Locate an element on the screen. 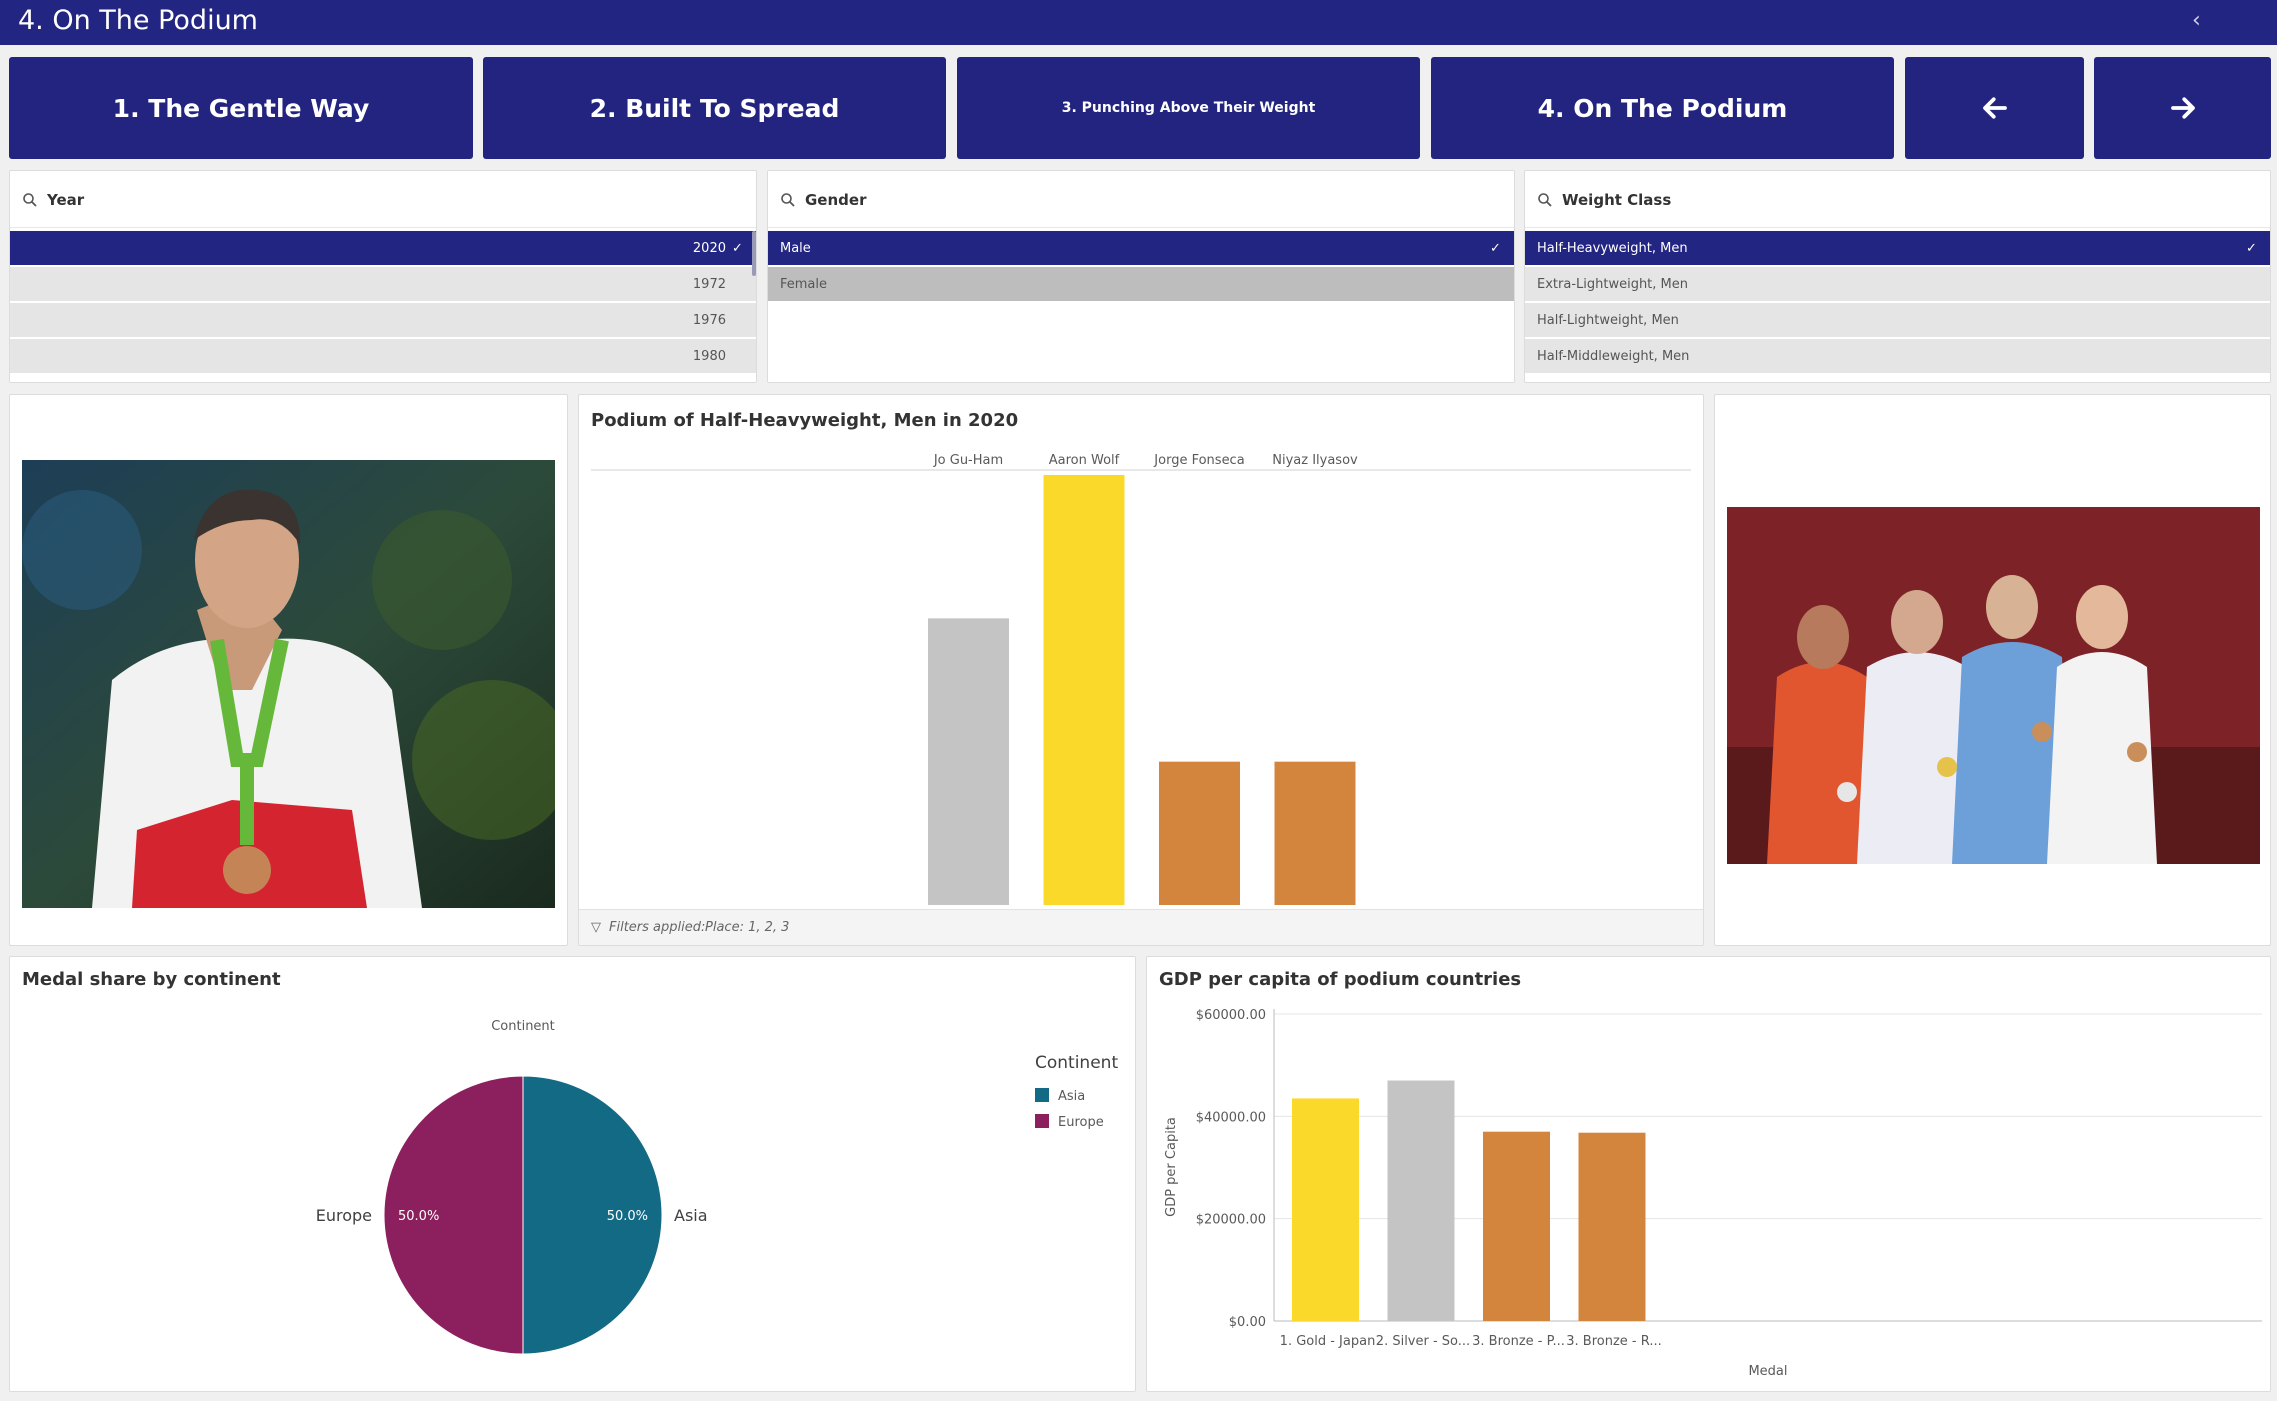  year-item-1976: 1976 is located at coordinates (383, 320).